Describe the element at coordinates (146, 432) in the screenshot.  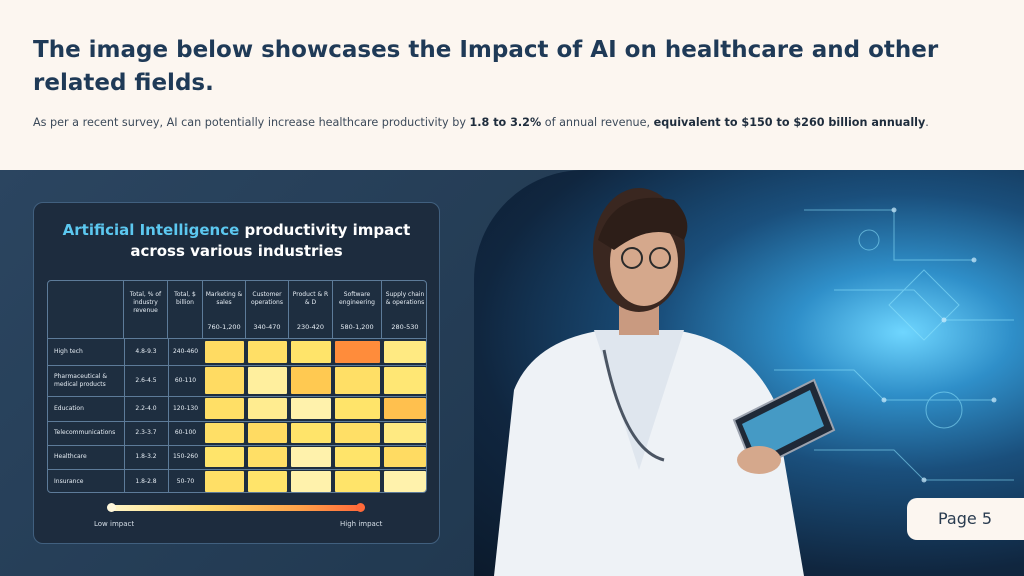
I see `row-percent-value: 2.3-3.7` at that location.